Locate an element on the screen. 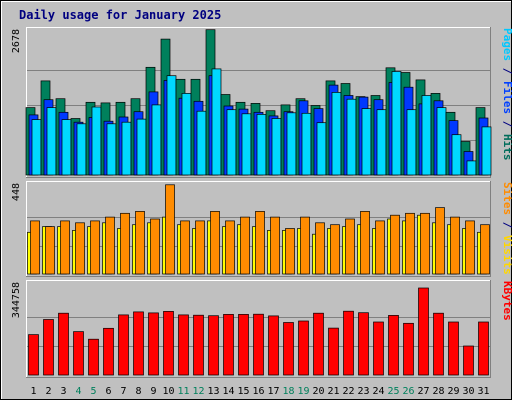  legend-item: / is located at coordinates (506, 124).